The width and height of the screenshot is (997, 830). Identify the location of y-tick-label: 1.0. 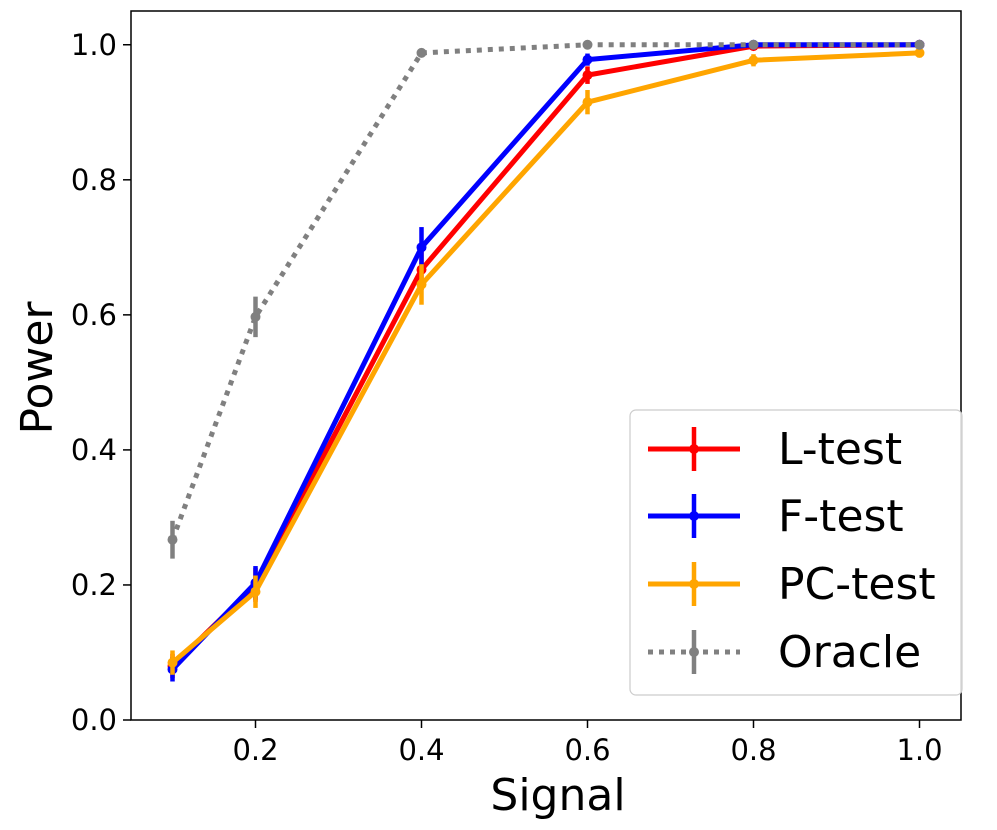
(94, 45).